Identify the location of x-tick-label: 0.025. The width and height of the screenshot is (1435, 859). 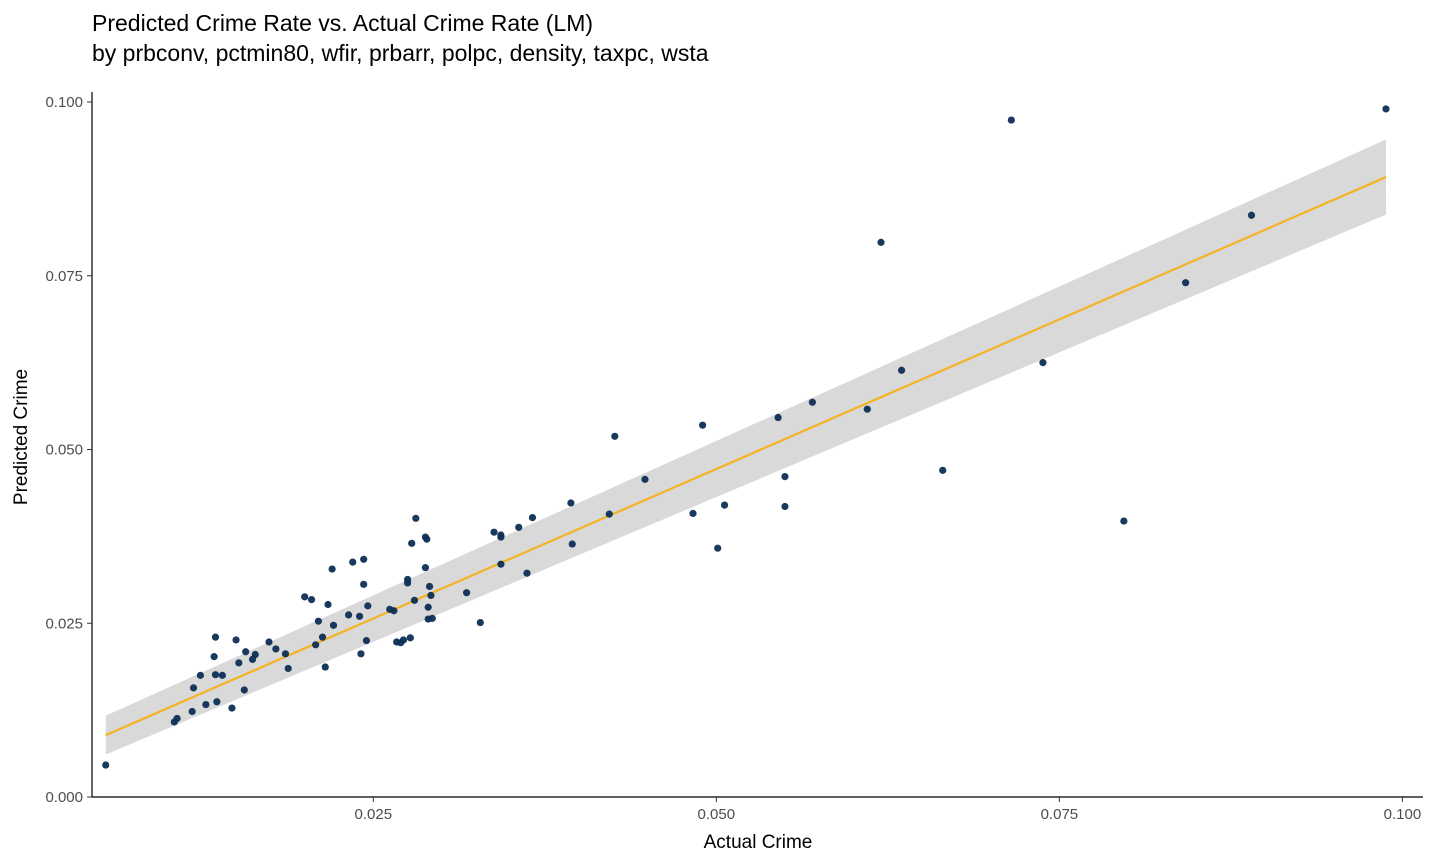
(374, 814).